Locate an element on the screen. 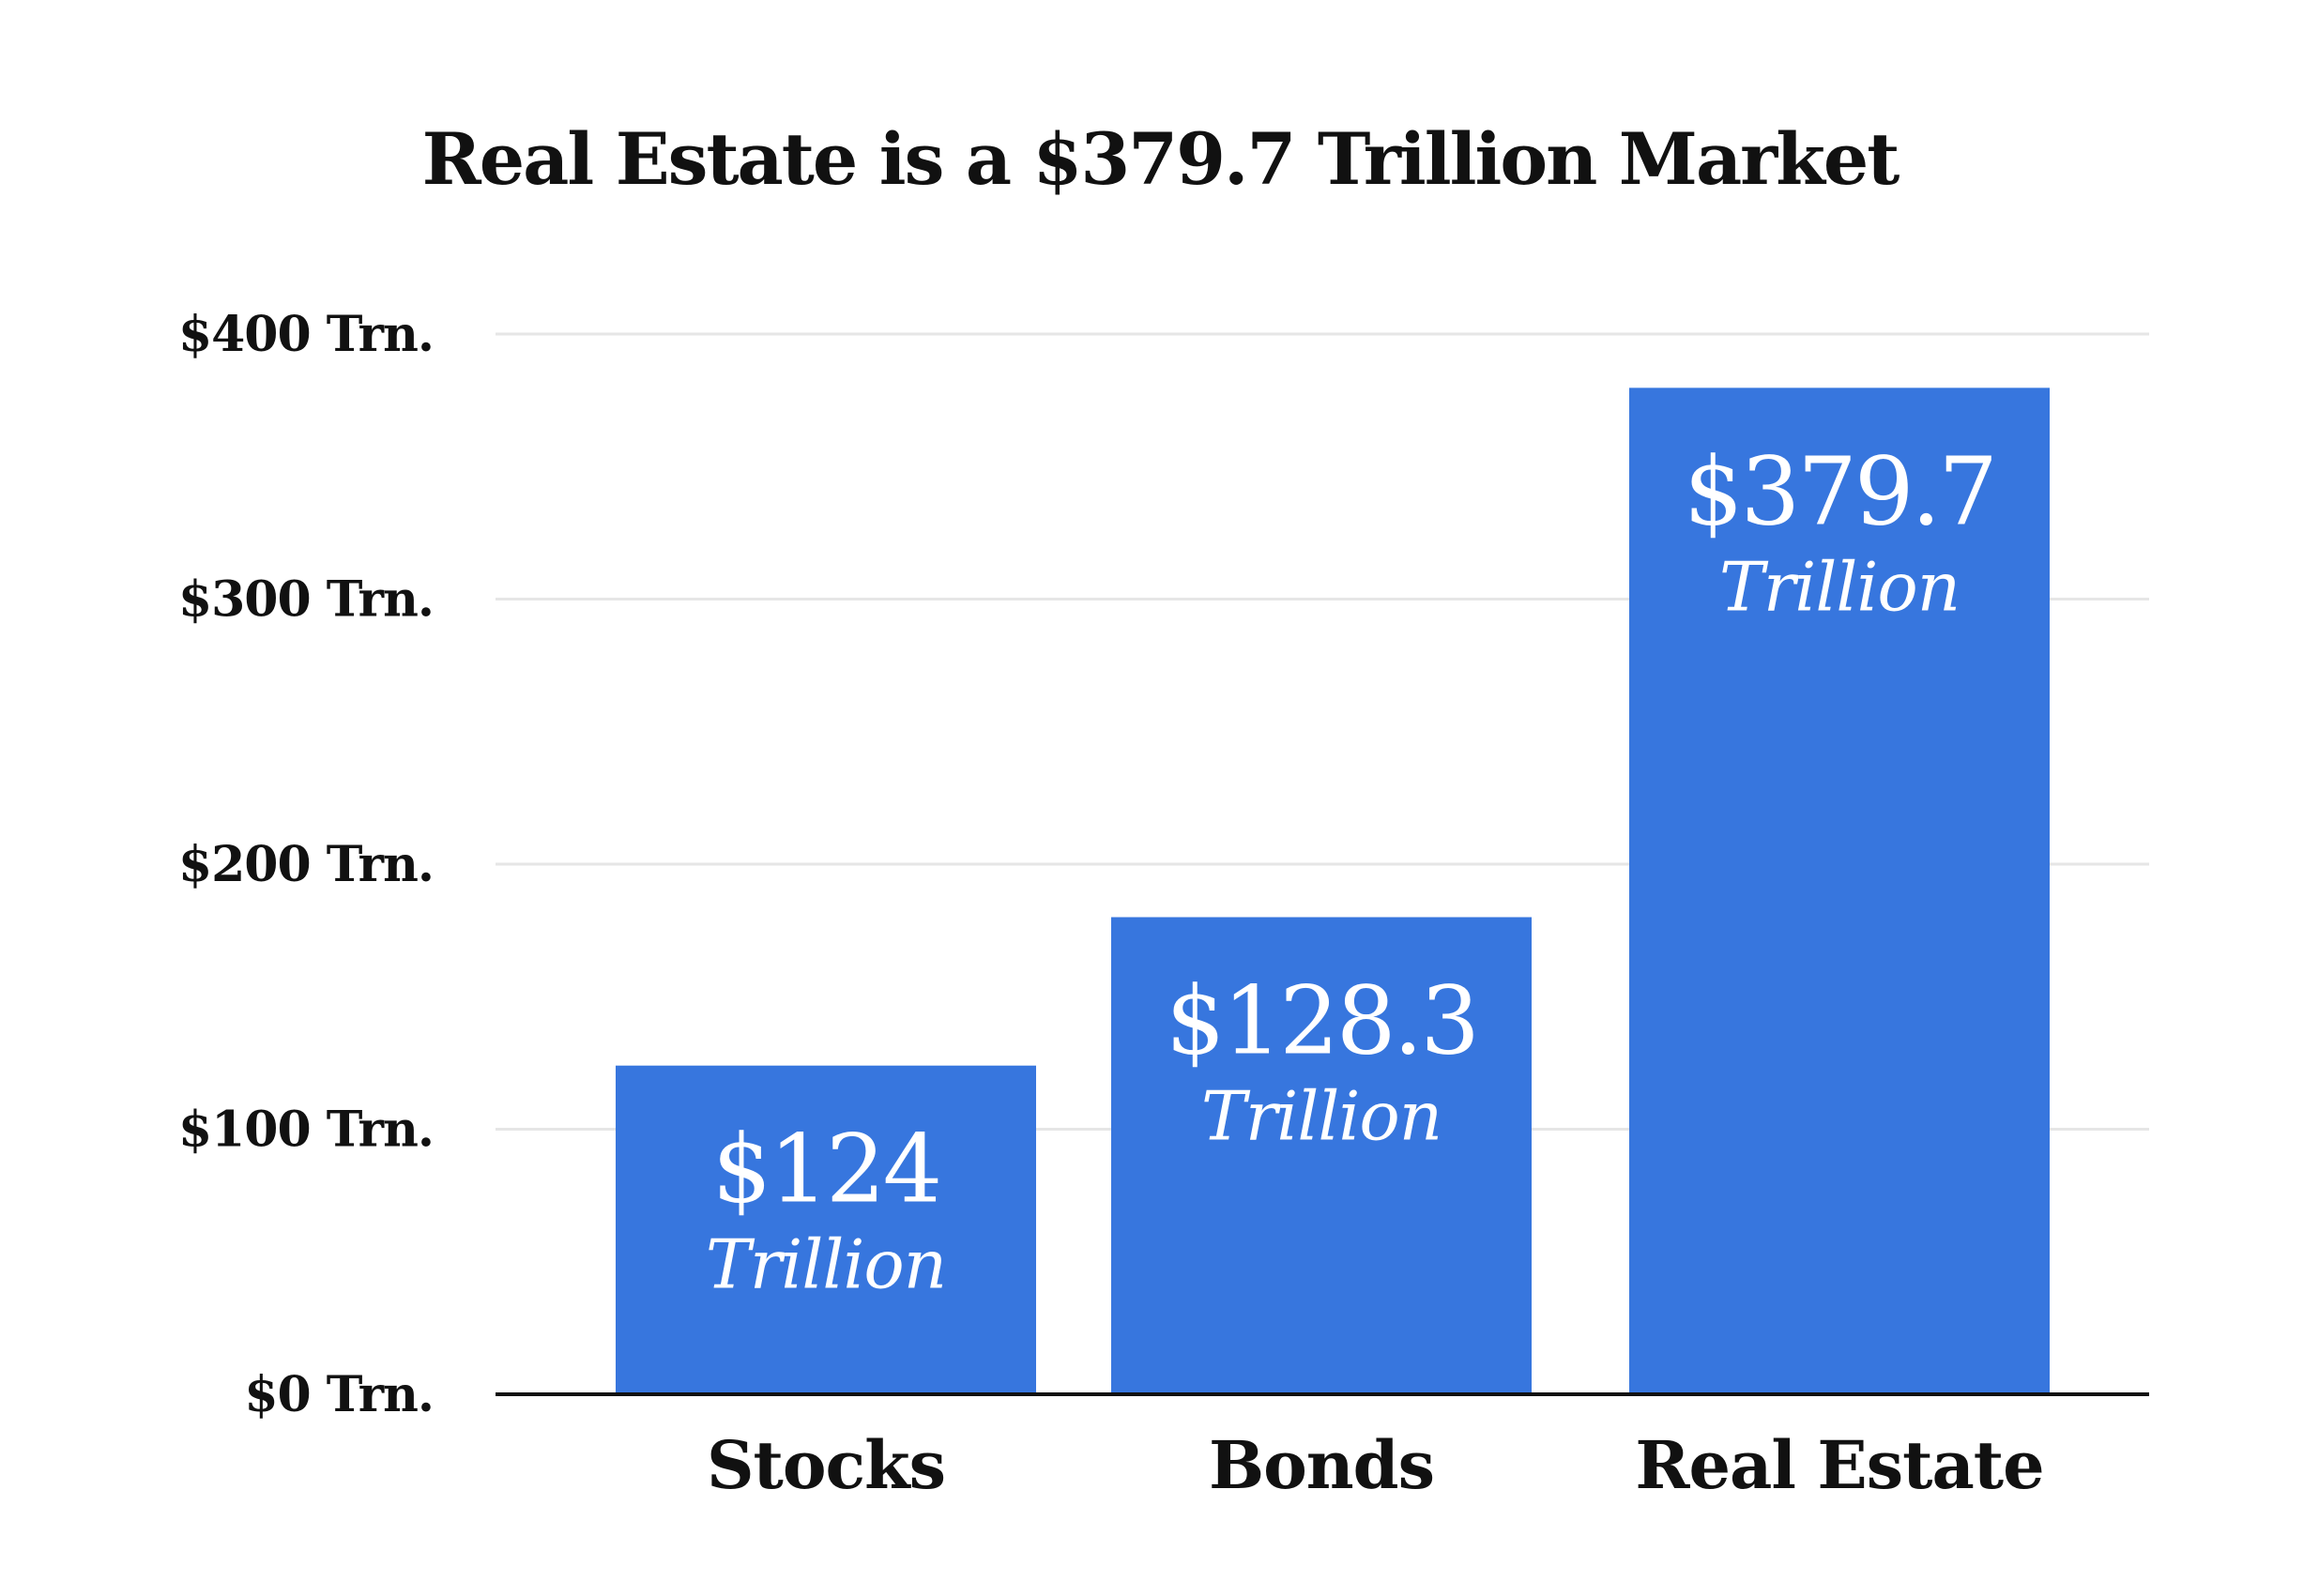 This screenshot has height=1596, width=2319. x-axis-tick-labels: Stocks Bonds Real Estate is located at coordinates (1376, 1465).